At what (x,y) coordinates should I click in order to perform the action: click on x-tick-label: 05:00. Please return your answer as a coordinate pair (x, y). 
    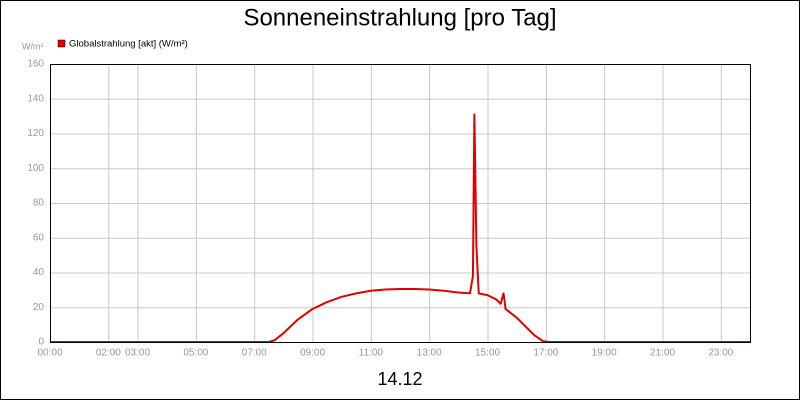
    Looking at the image, I should click on (195, 353).